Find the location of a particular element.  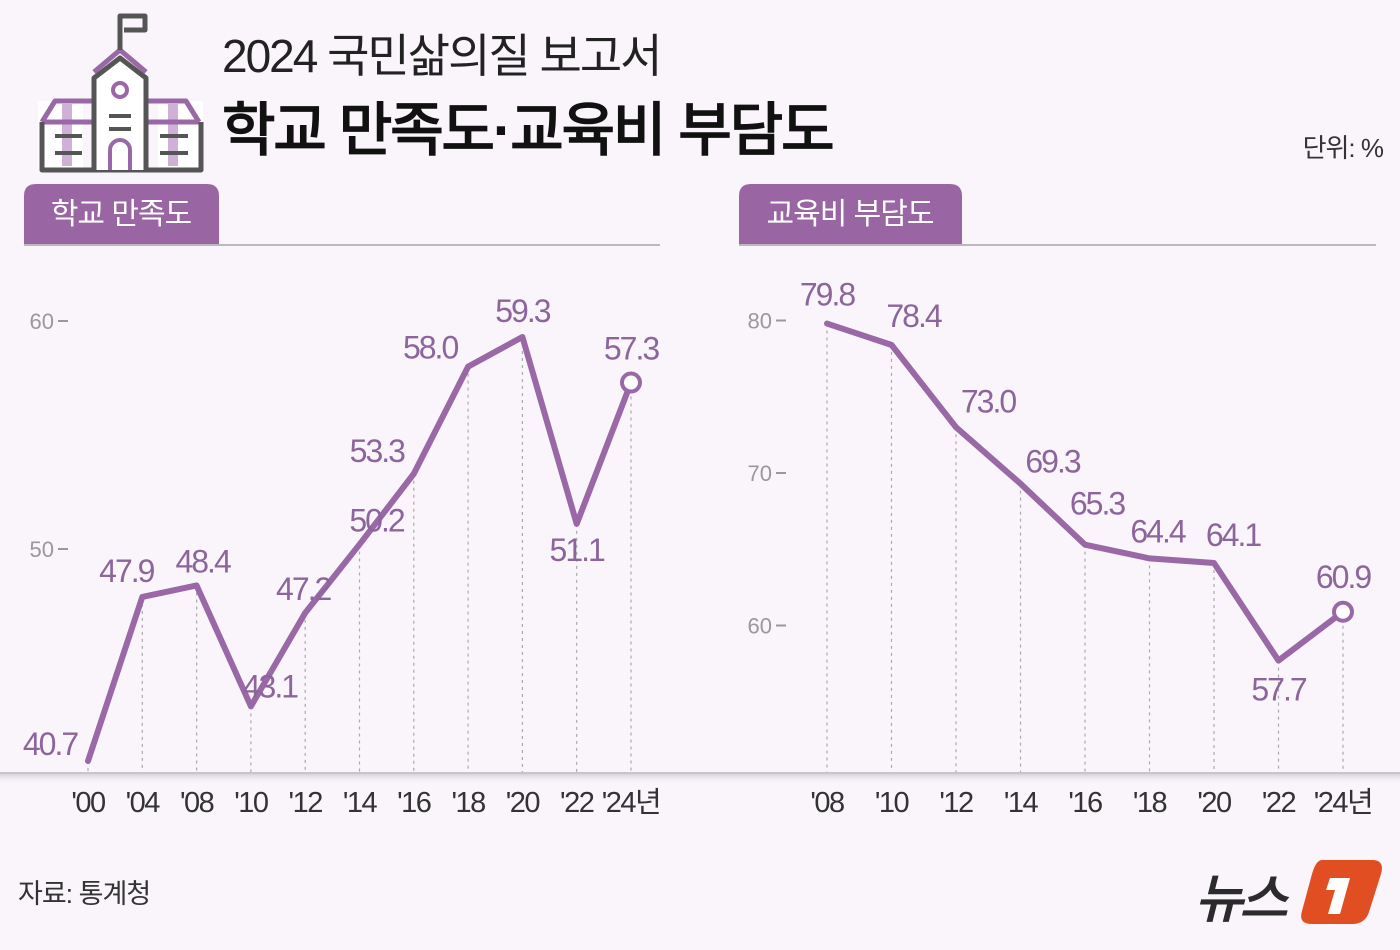

data-label: 53.3 is located at coordinates (377, 451).